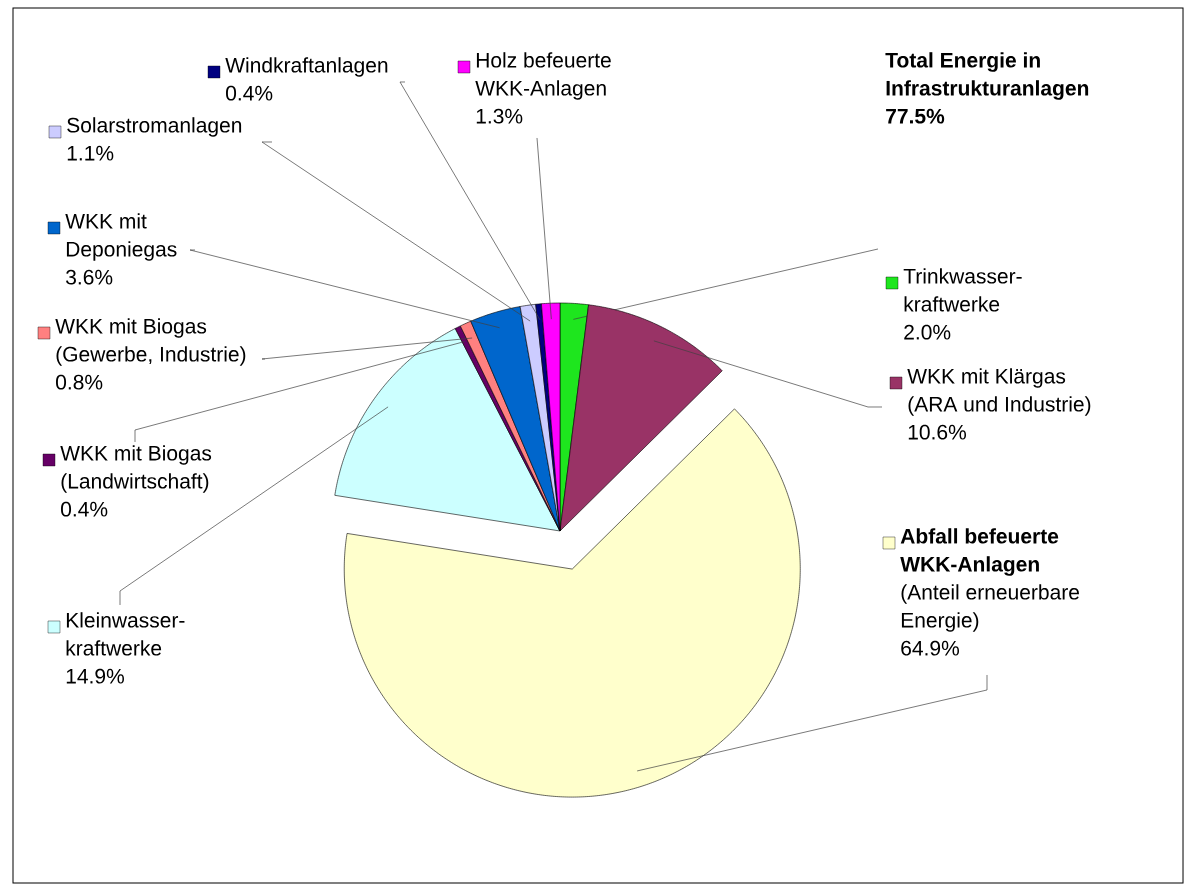 Image resolution: width=1185 pixels, height=886 pixels. What do you see at coordinates (79, 382) in the screenshot?
I see `data-label: 0.8%` at bounding box center [79, 382].